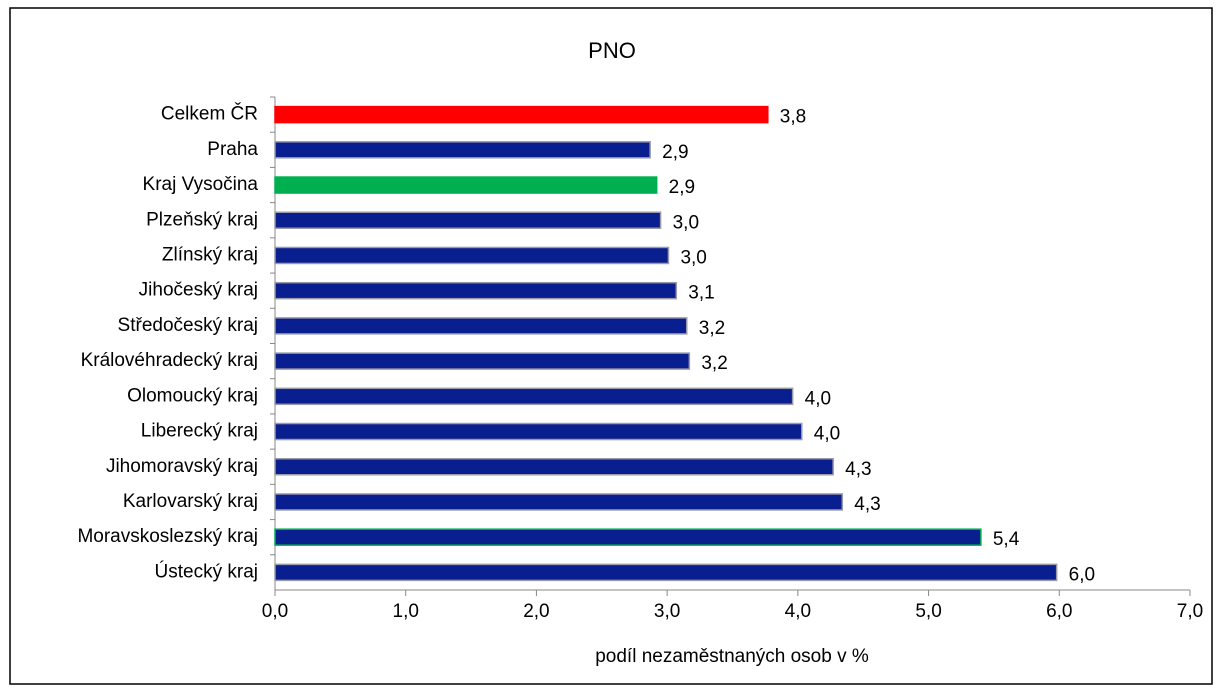 The width and height of the screenshot is (1223, 695). I want to click on value-label: 5,4, so click(1006, 539).